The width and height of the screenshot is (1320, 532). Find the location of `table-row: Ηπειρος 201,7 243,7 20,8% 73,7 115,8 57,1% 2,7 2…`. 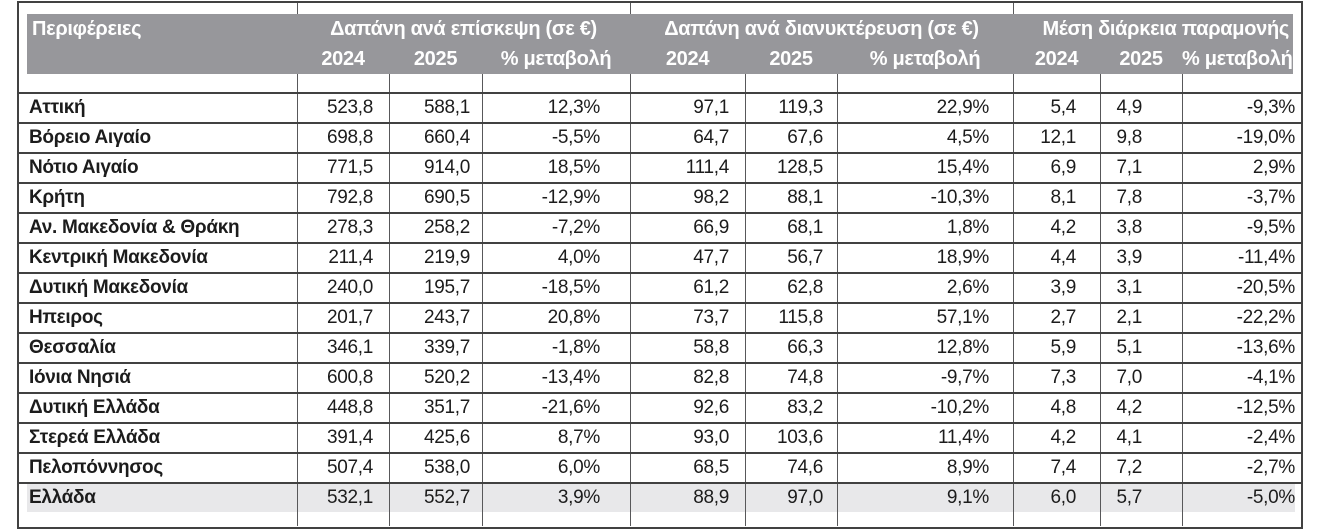

table-row: Ηπειρος 201,7 243,7 20,8% 73,7 115,8 57,1% 2,7 2… is located at coordinates (660, 317).